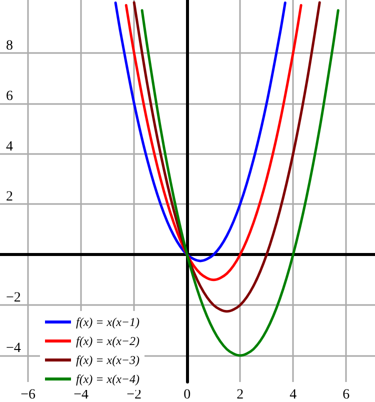 The width and height of the screenshot is (375, 402). I want to click on legend-label: f(x) = x(x−1), so click(108, 322).